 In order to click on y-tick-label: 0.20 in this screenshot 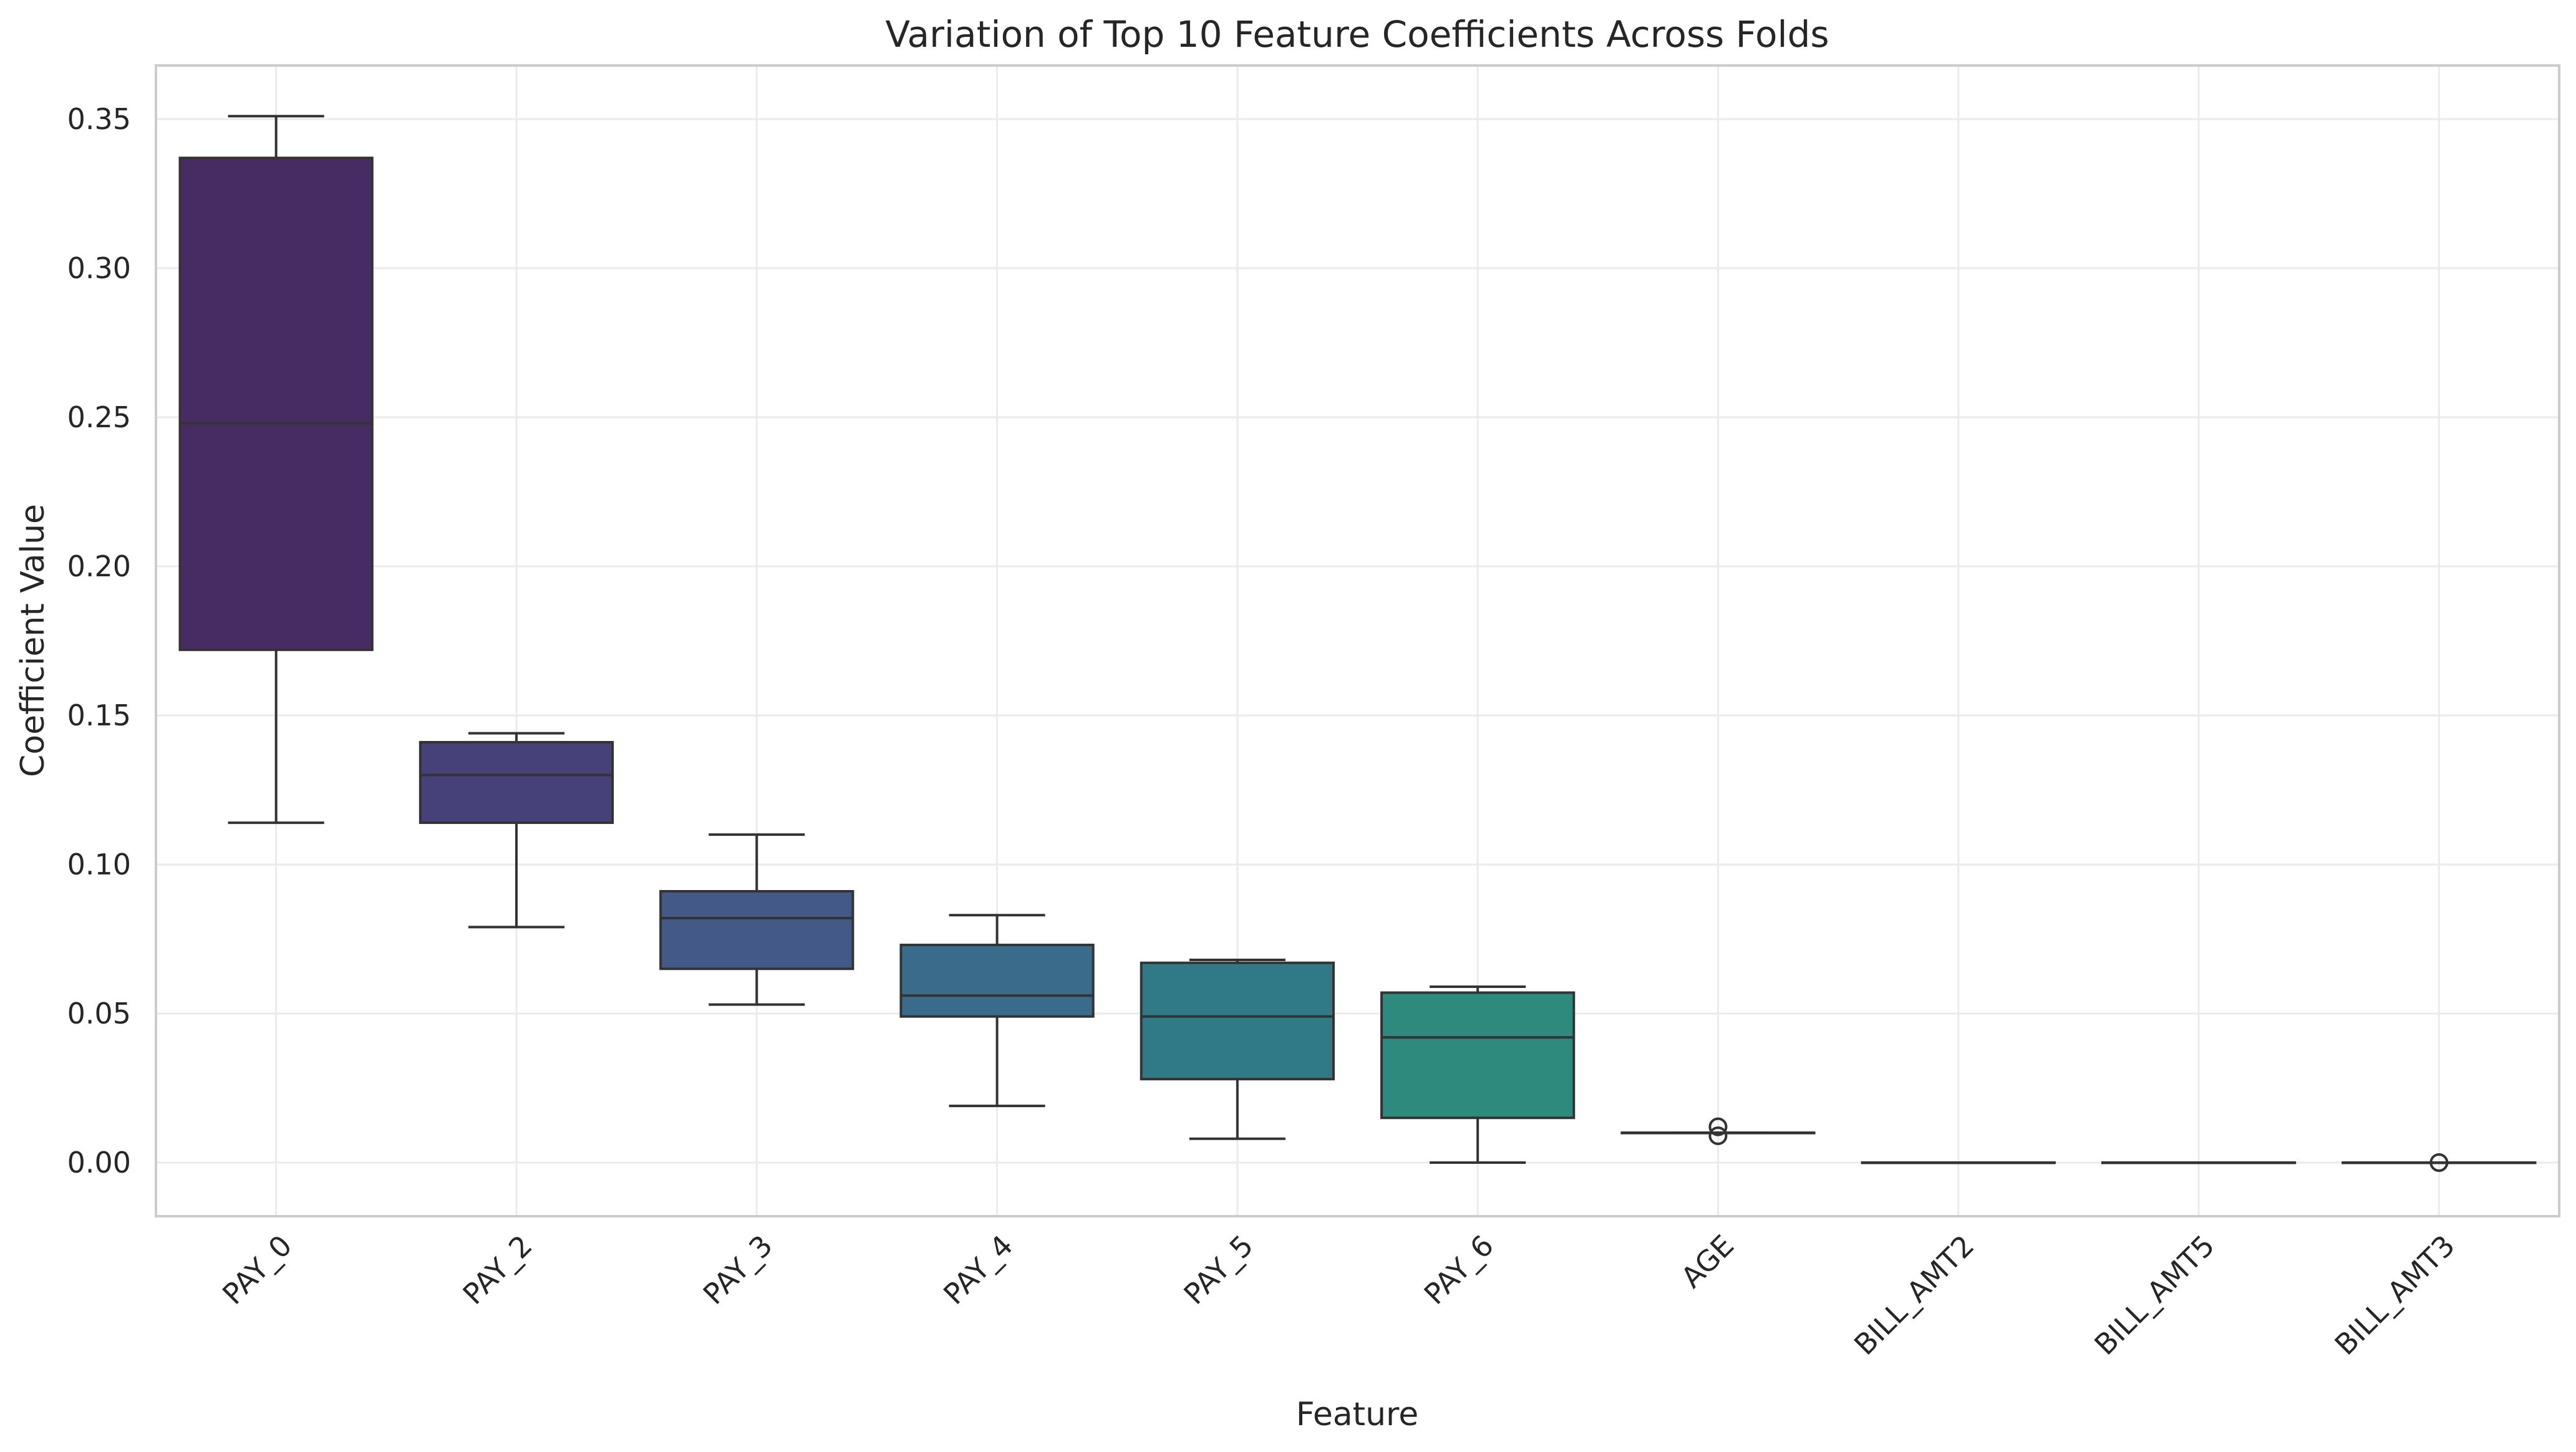, I will do `click(99, 566)`.